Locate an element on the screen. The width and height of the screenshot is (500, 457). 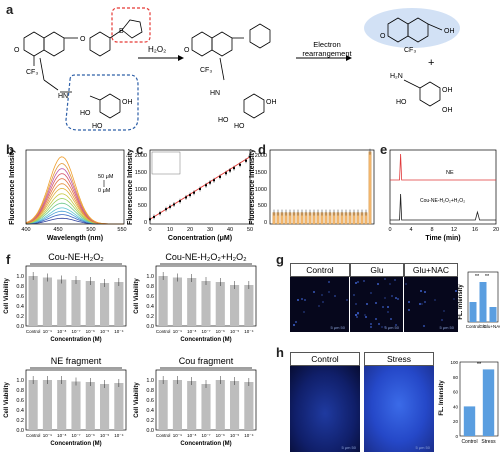
chart-g-xtick-1: Glu is located at coordinates (483, 326).